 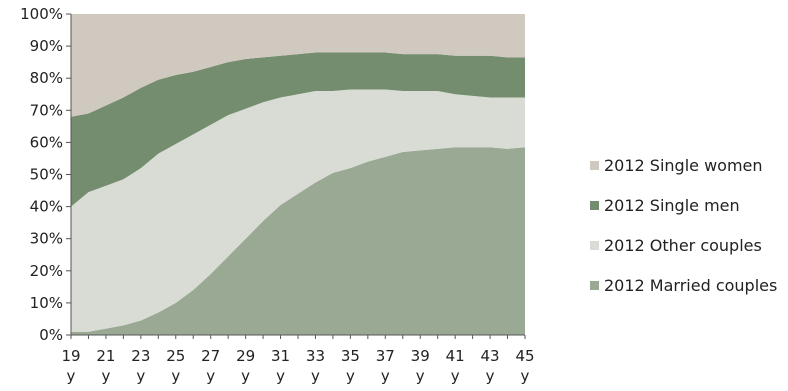 I want to click on y-tick-label: 90%, so click(x=46, y=46).